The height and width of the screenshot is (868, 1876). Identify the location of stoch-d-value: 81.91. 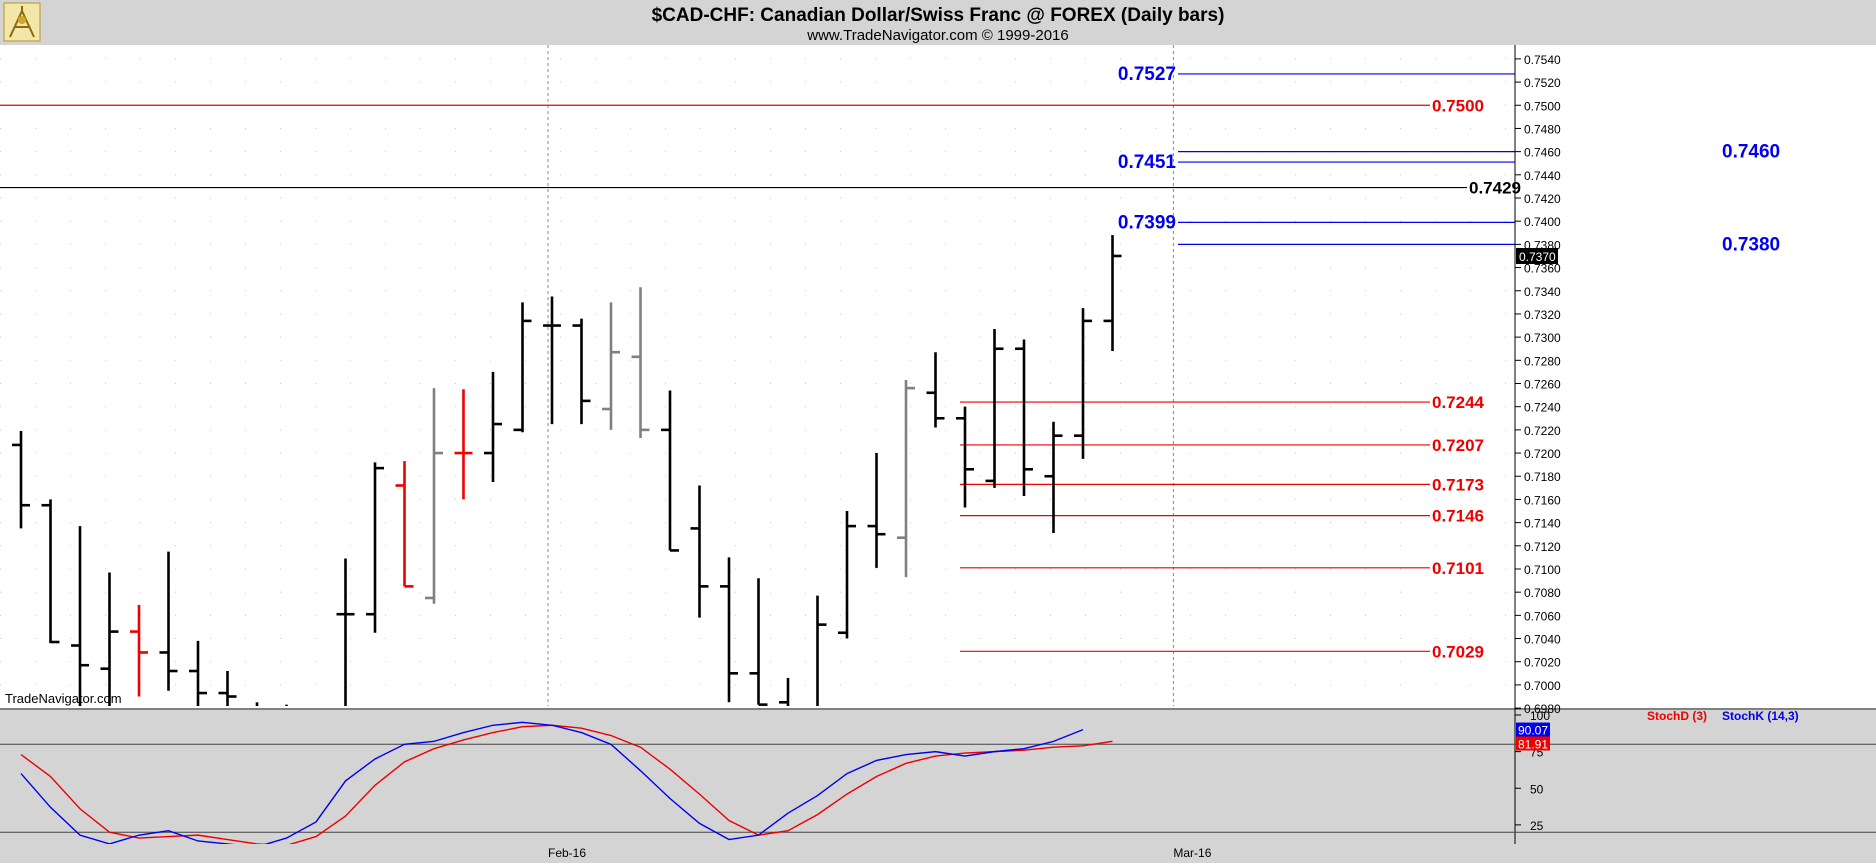
(1533, 745).